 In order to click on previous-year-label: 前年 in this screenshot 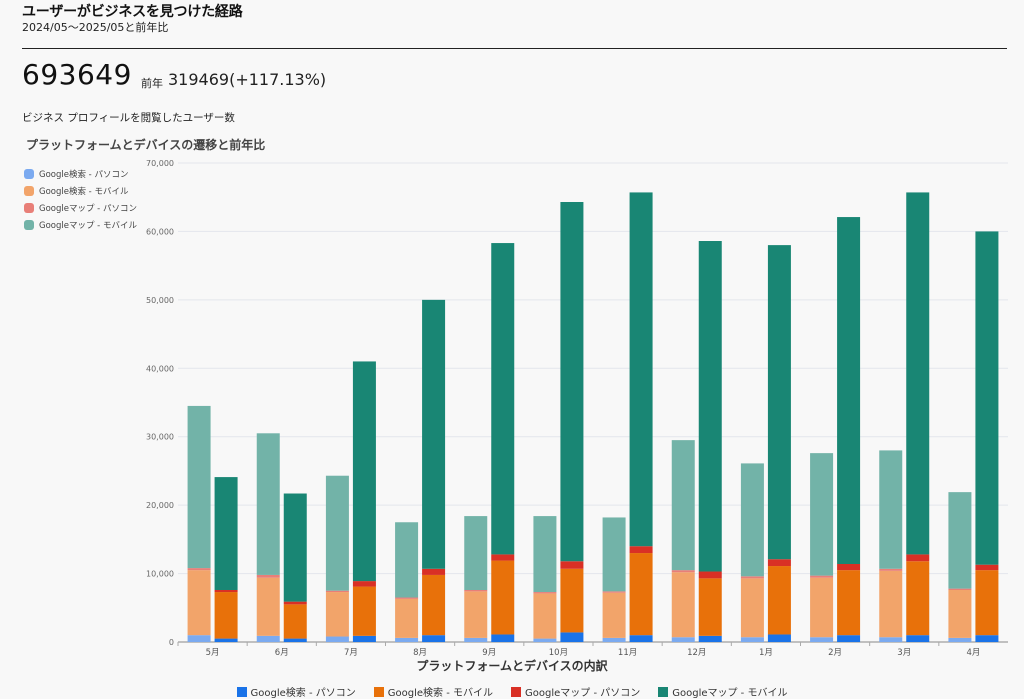, I will do `click(152, 83)`.